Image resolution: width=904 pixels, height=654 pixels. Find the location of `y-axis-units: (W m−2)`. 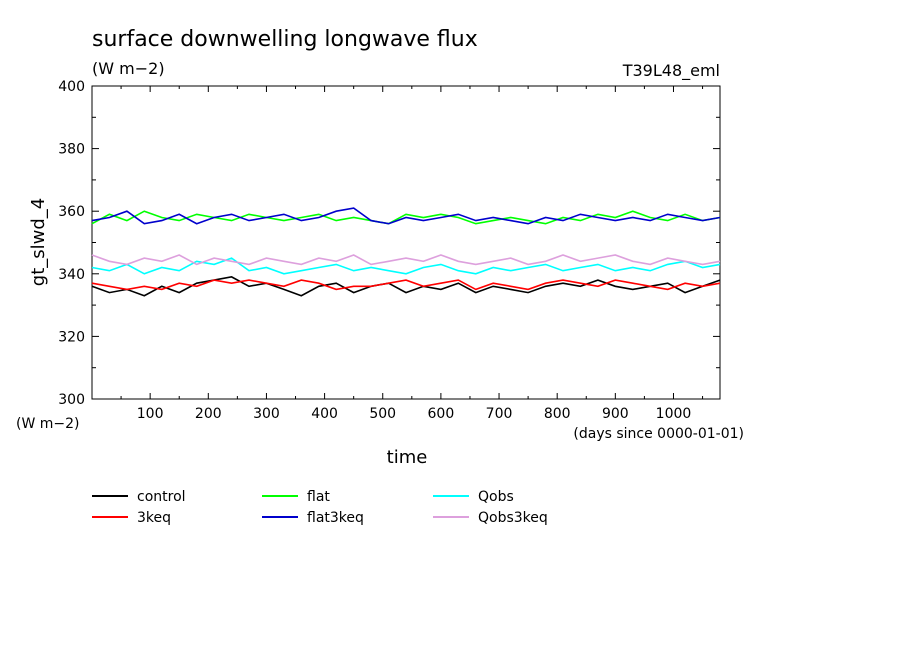

y-axis-units: (W m−2) is located at coordinates (48, 424).